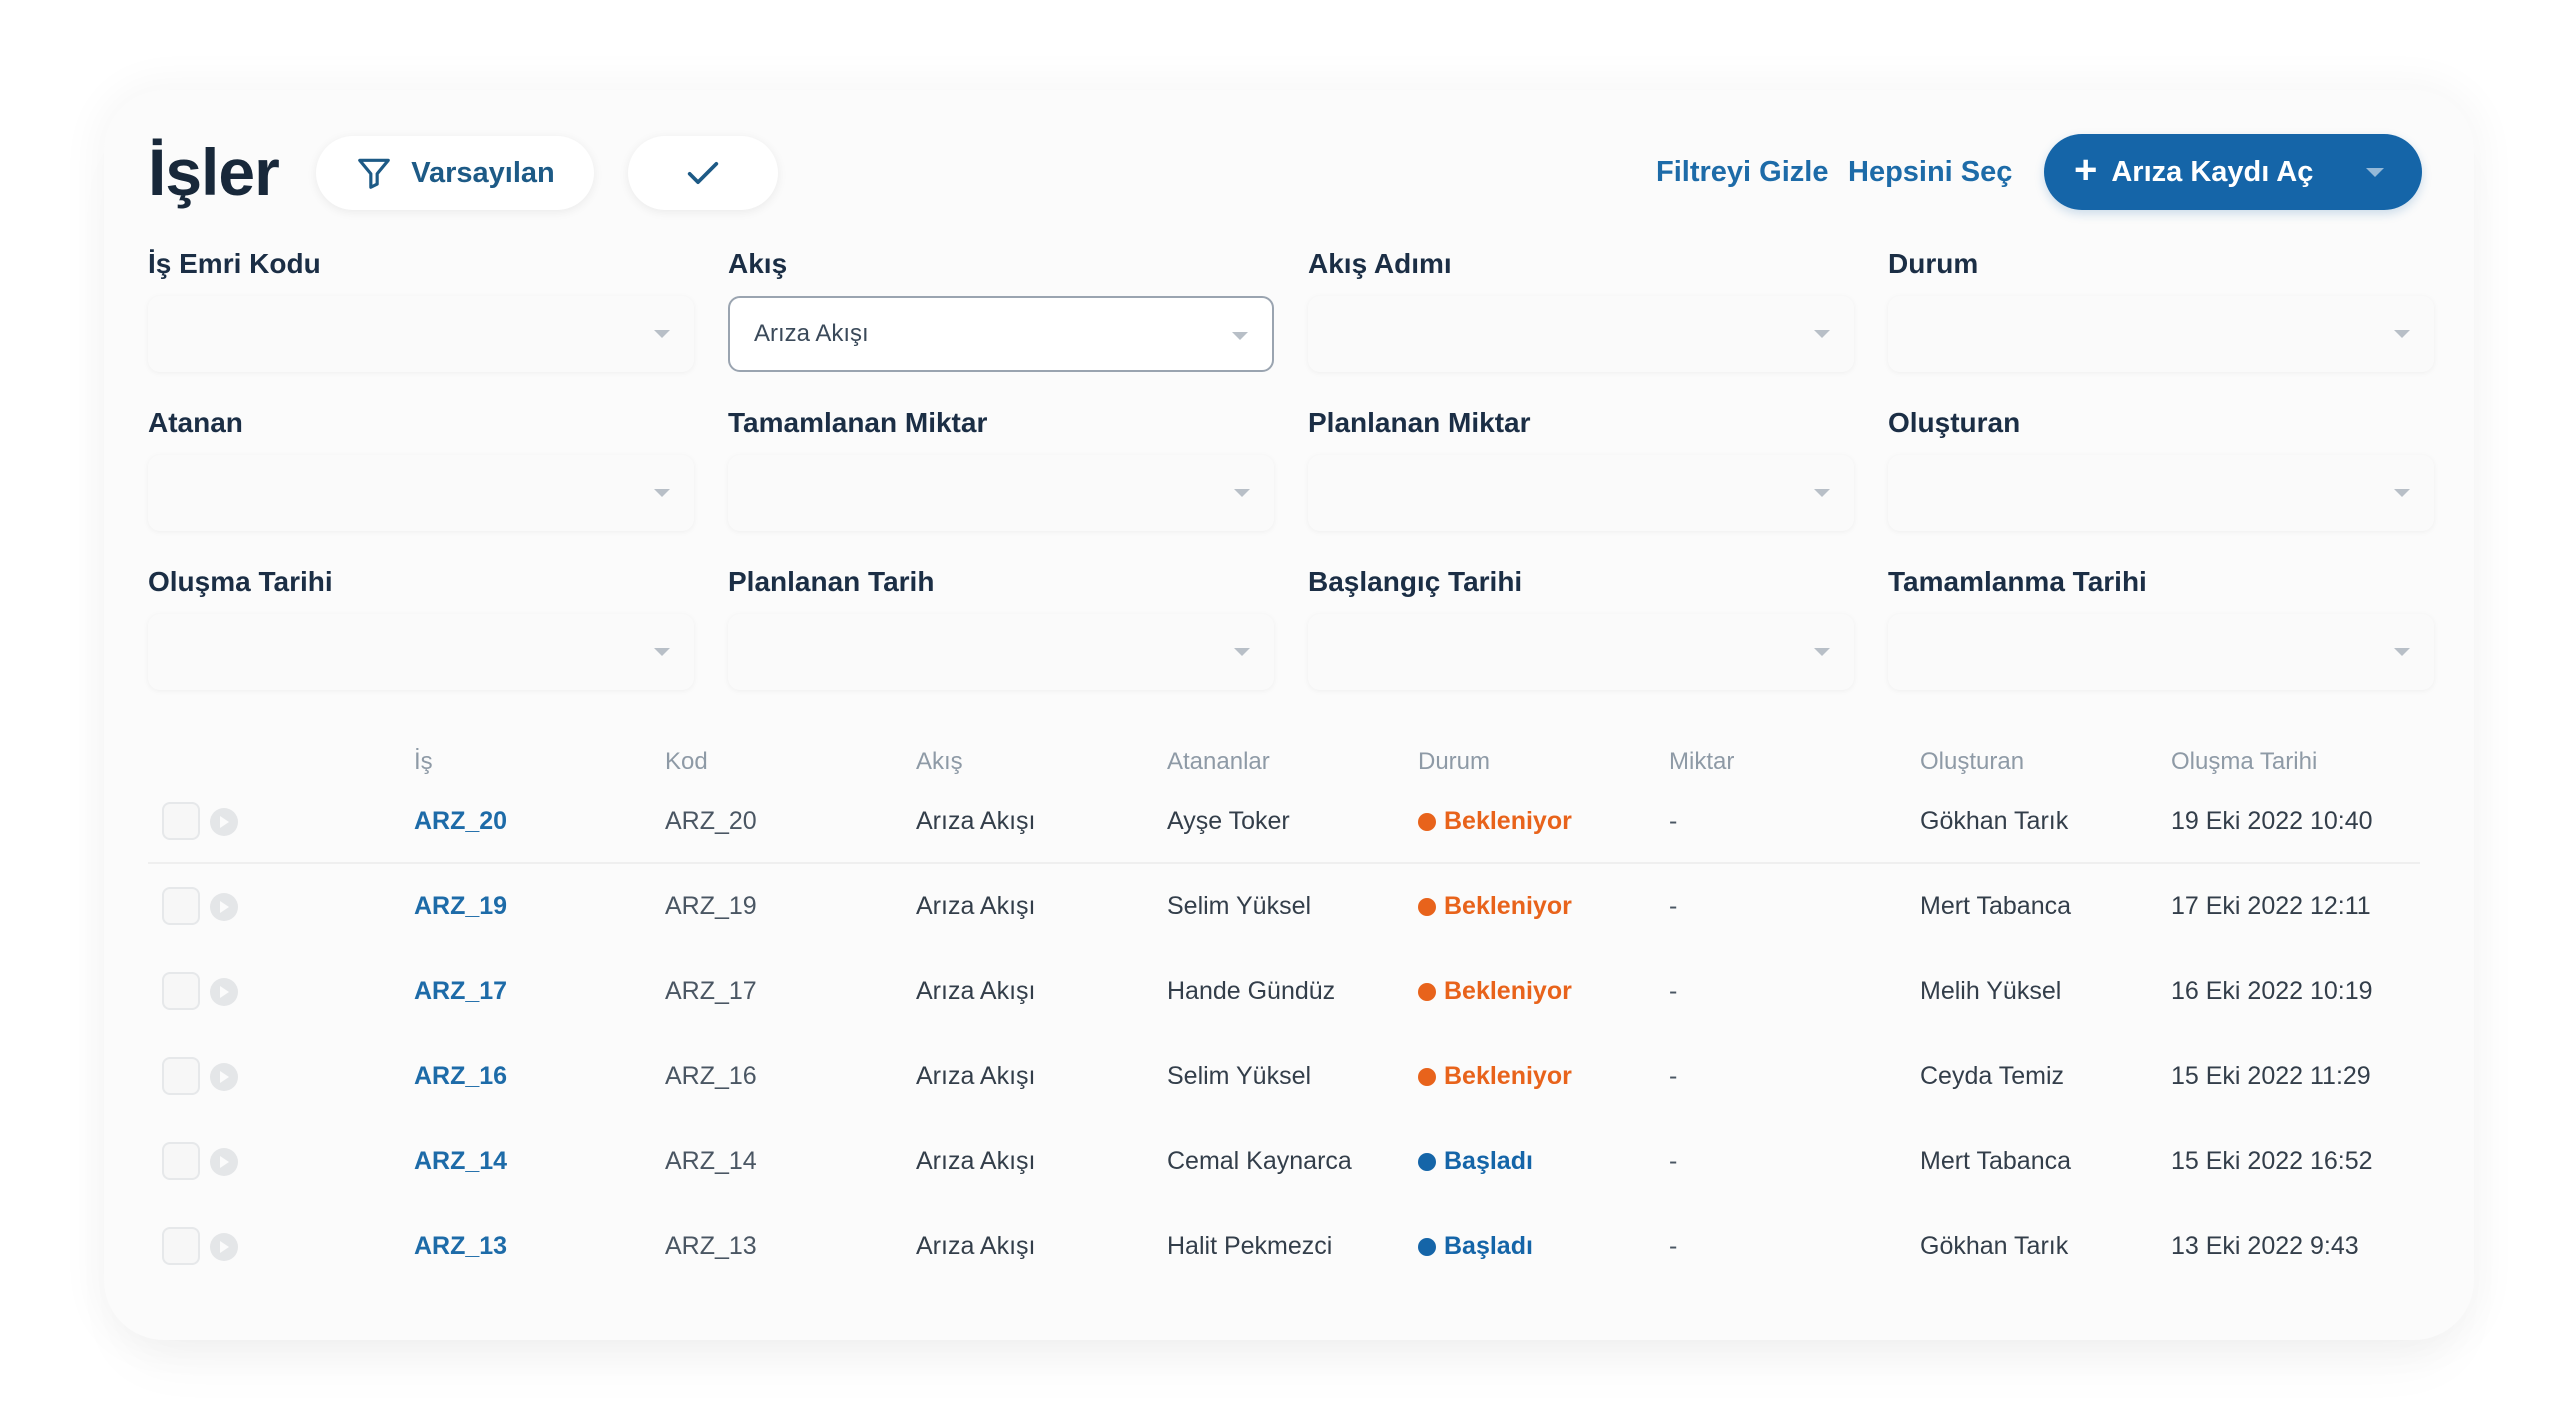  Describe the element at coordinates (1581, 493) in the screenshot. I see `filter-planned-qty` at that location.